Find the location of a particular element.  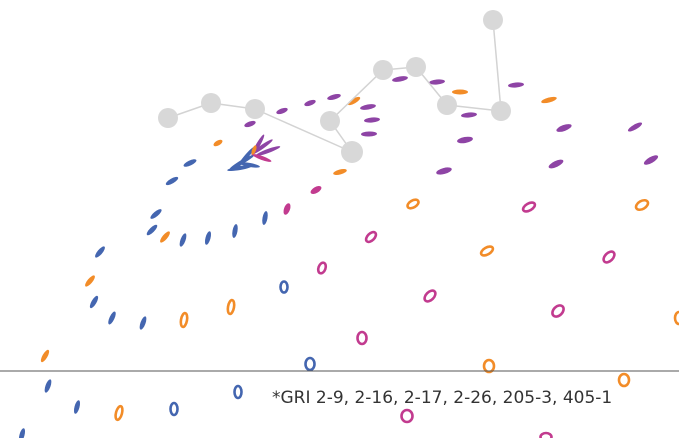

footnote: *GRI 2-9, 2-16, 2-17, 2-26, 205-3, 405-1 is located at coordinates (442, 398).